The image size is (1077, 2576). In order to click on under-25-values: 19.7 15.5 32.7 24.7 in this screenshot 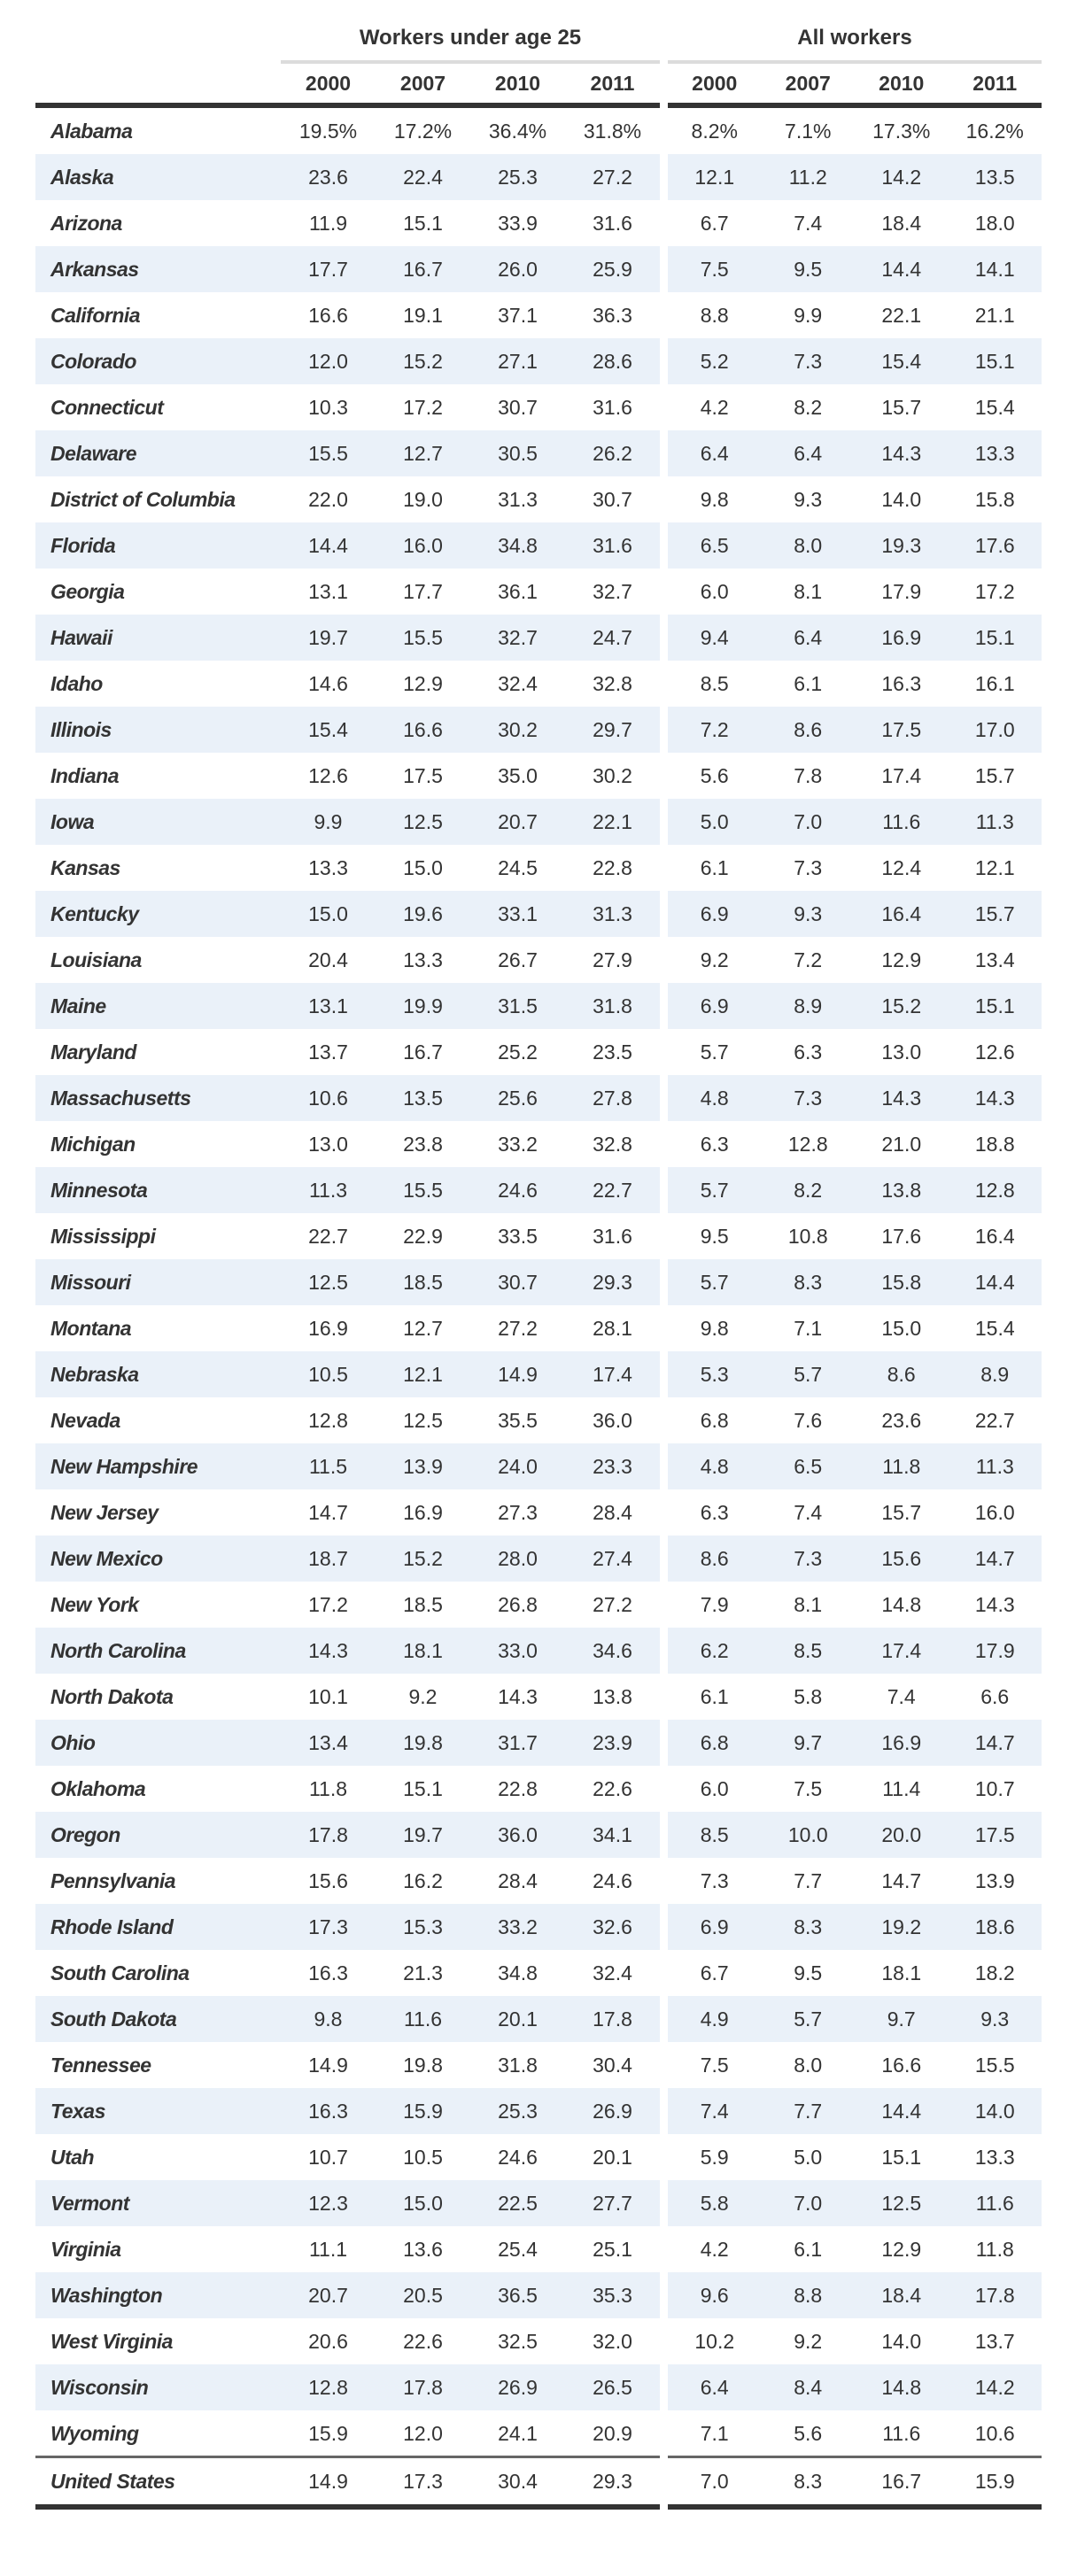, I will do `click(470, 638)`.